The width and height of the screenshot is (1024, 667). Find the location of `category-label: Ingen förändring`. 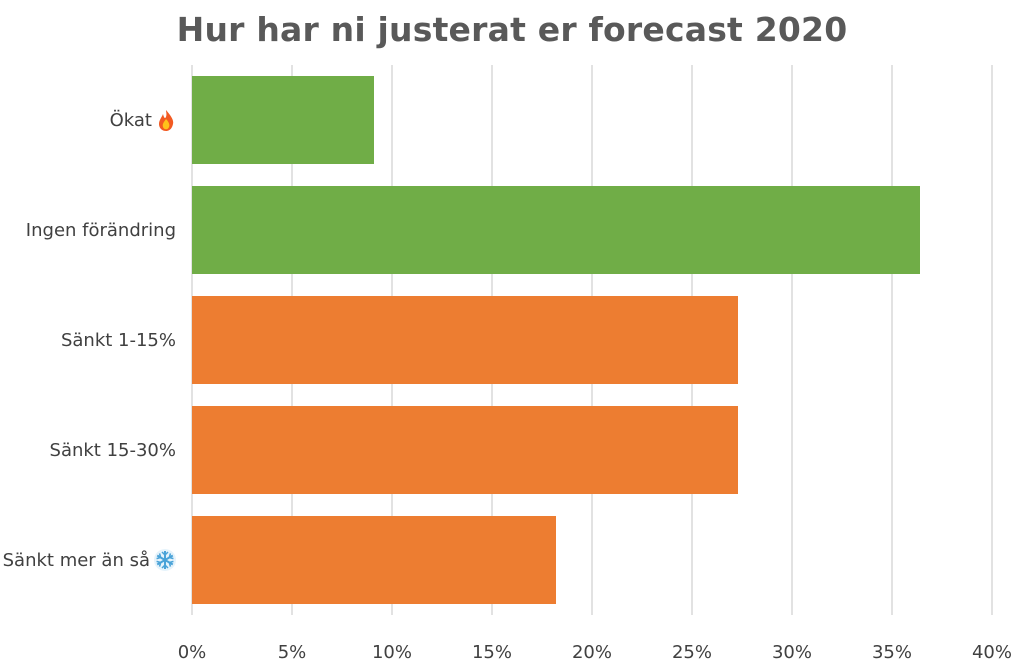

category-label: Ingen förändring is located at coordinates (101, 230).